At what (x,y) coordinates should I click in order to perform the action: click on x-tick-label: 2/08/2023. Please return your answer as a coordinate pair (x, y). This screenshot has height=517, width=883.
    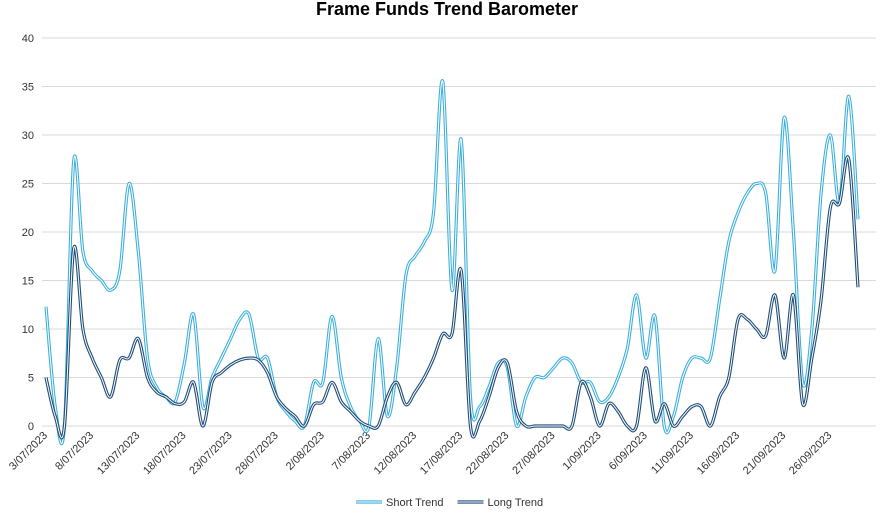
    Looking at the image, I should click on (305, 451).